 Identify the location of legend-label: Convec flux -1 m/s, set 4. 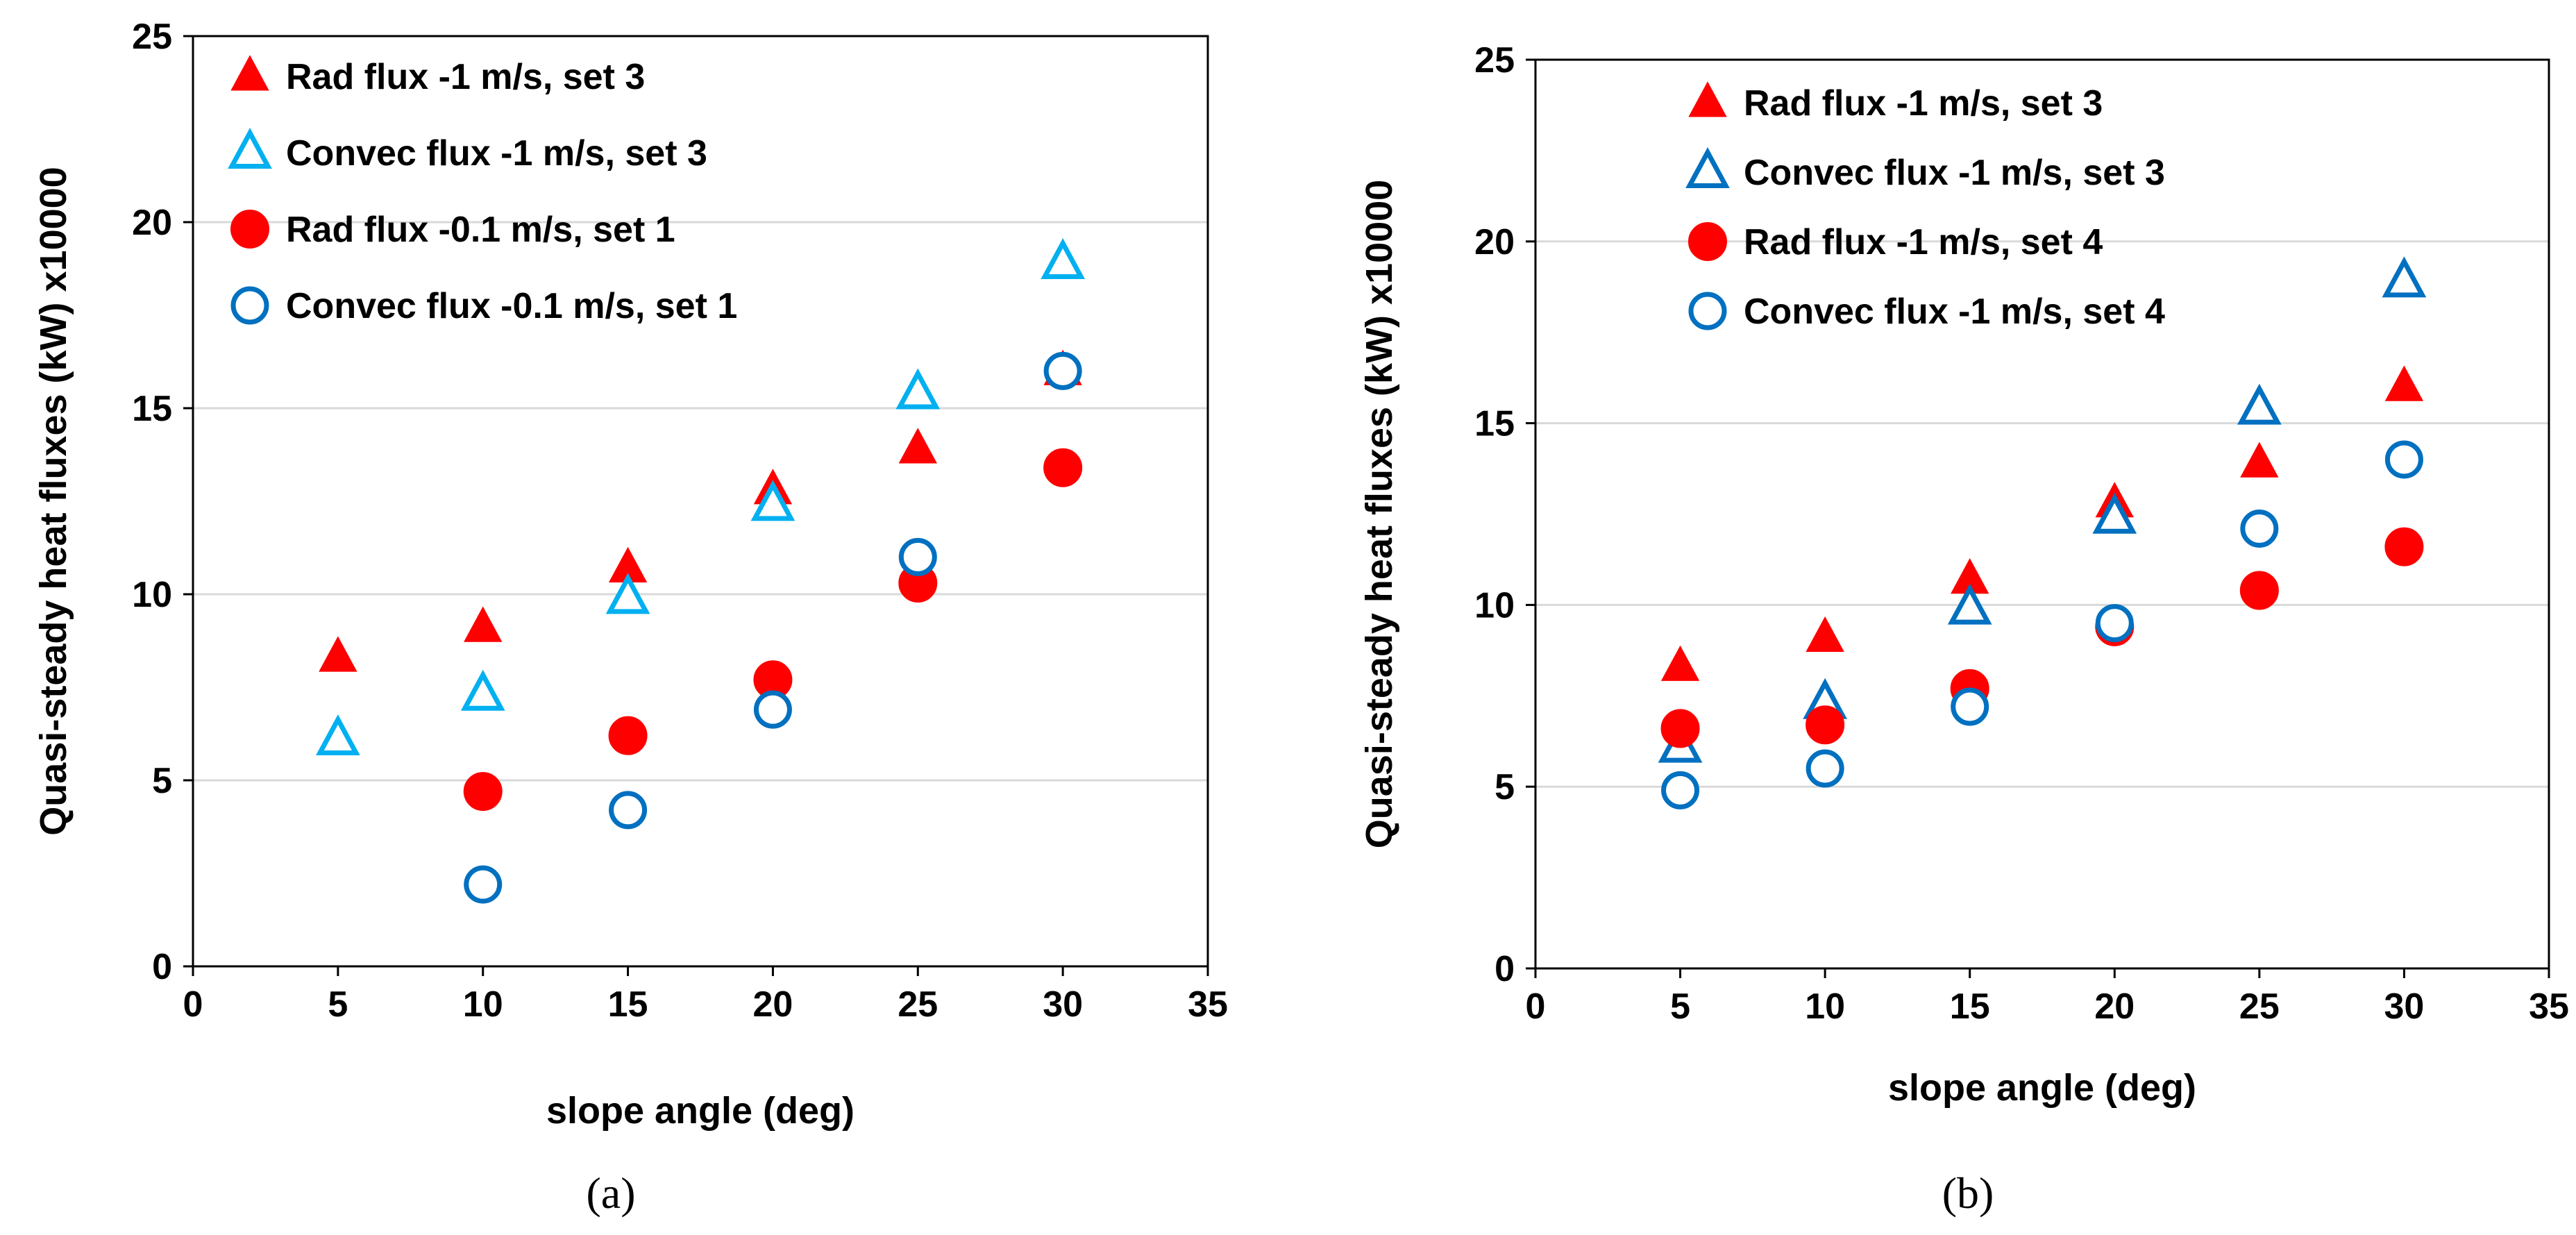
(1954, 312).